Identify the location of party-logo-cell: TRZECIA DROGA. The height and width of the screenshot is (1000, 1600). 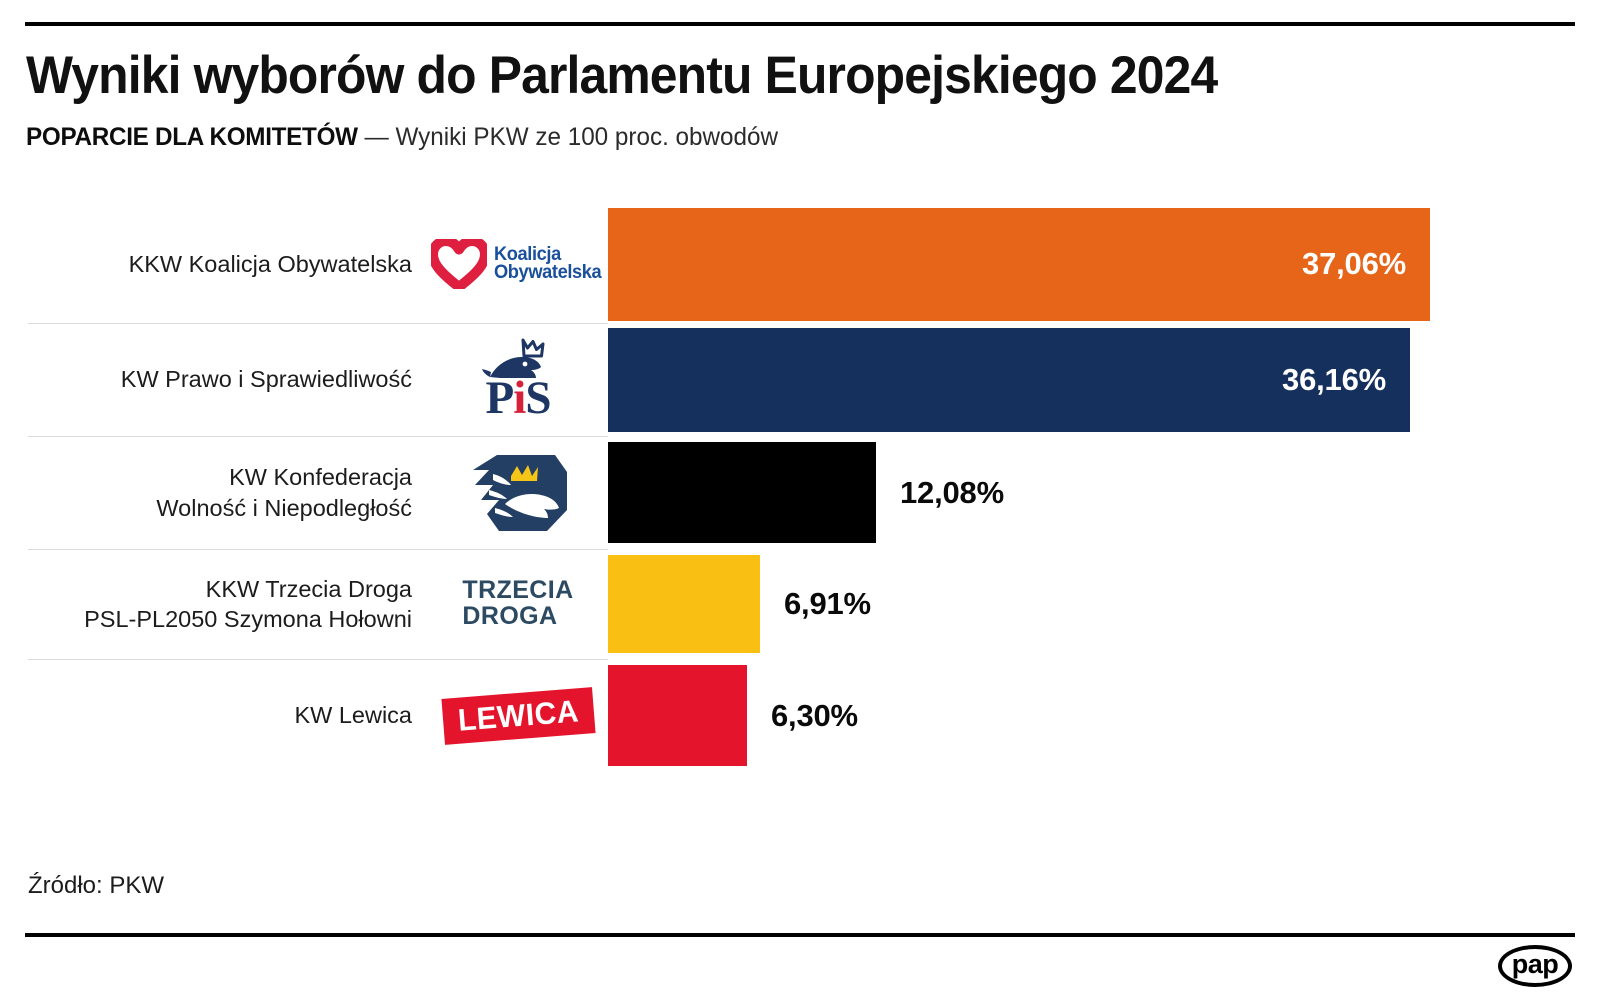
(518, 603).